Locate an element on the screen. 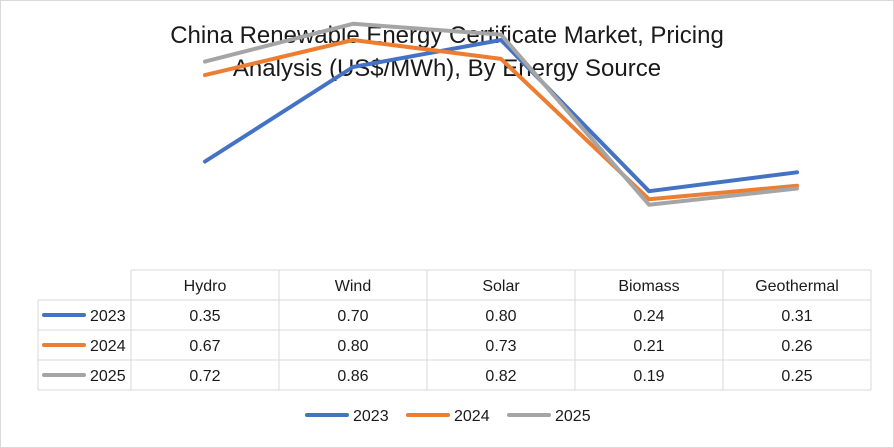 Image resolution: width=894 pixels, height=448 pixels. table-cell-2025-solar: 0.82 is located at coordinates (500, 376).